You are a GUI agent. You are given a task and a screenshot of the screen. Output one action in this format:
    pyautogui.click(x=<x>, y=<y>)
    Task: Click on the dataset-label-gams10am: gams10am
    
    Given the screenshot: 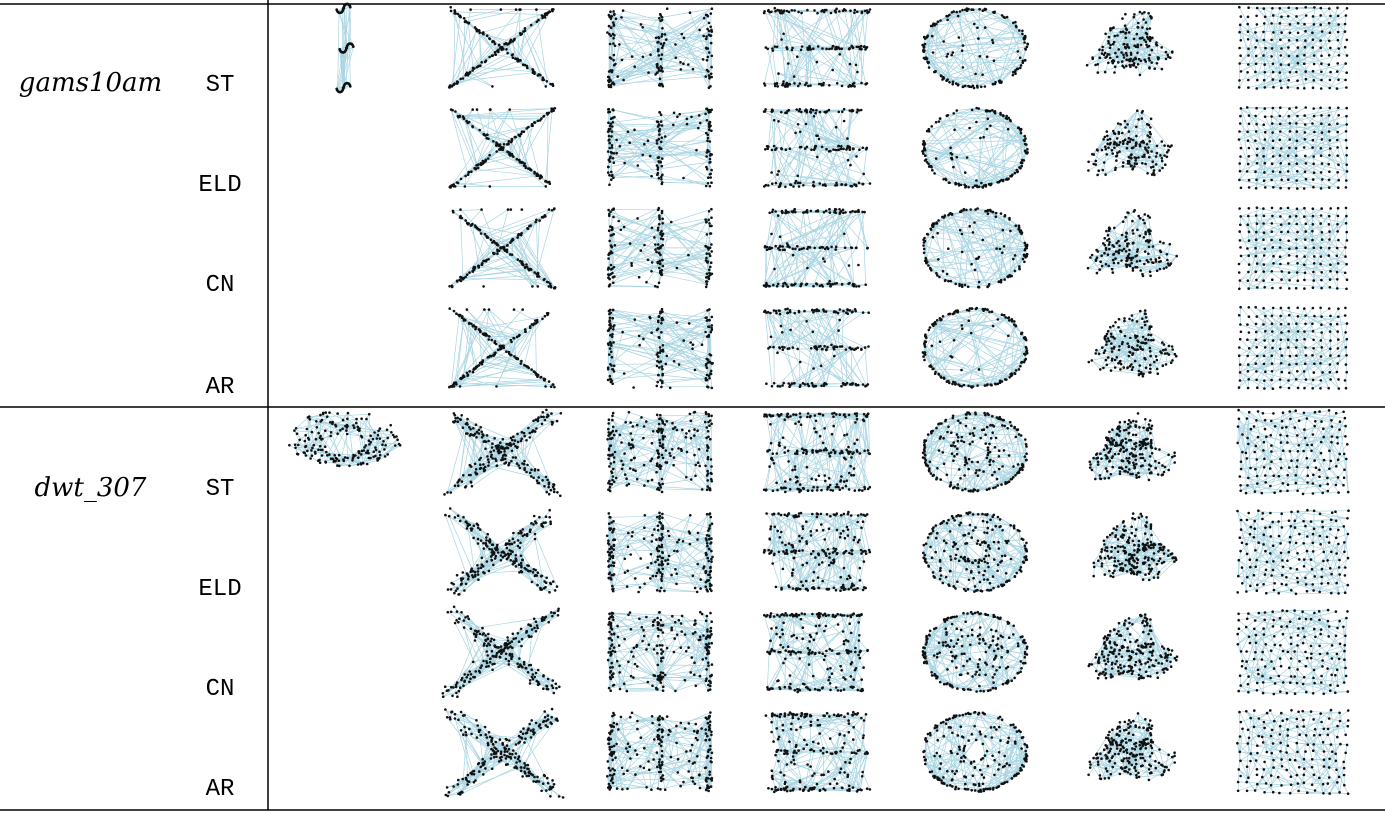 What is the action you would take?
    pyautogui.click(x=90, y=83)
    